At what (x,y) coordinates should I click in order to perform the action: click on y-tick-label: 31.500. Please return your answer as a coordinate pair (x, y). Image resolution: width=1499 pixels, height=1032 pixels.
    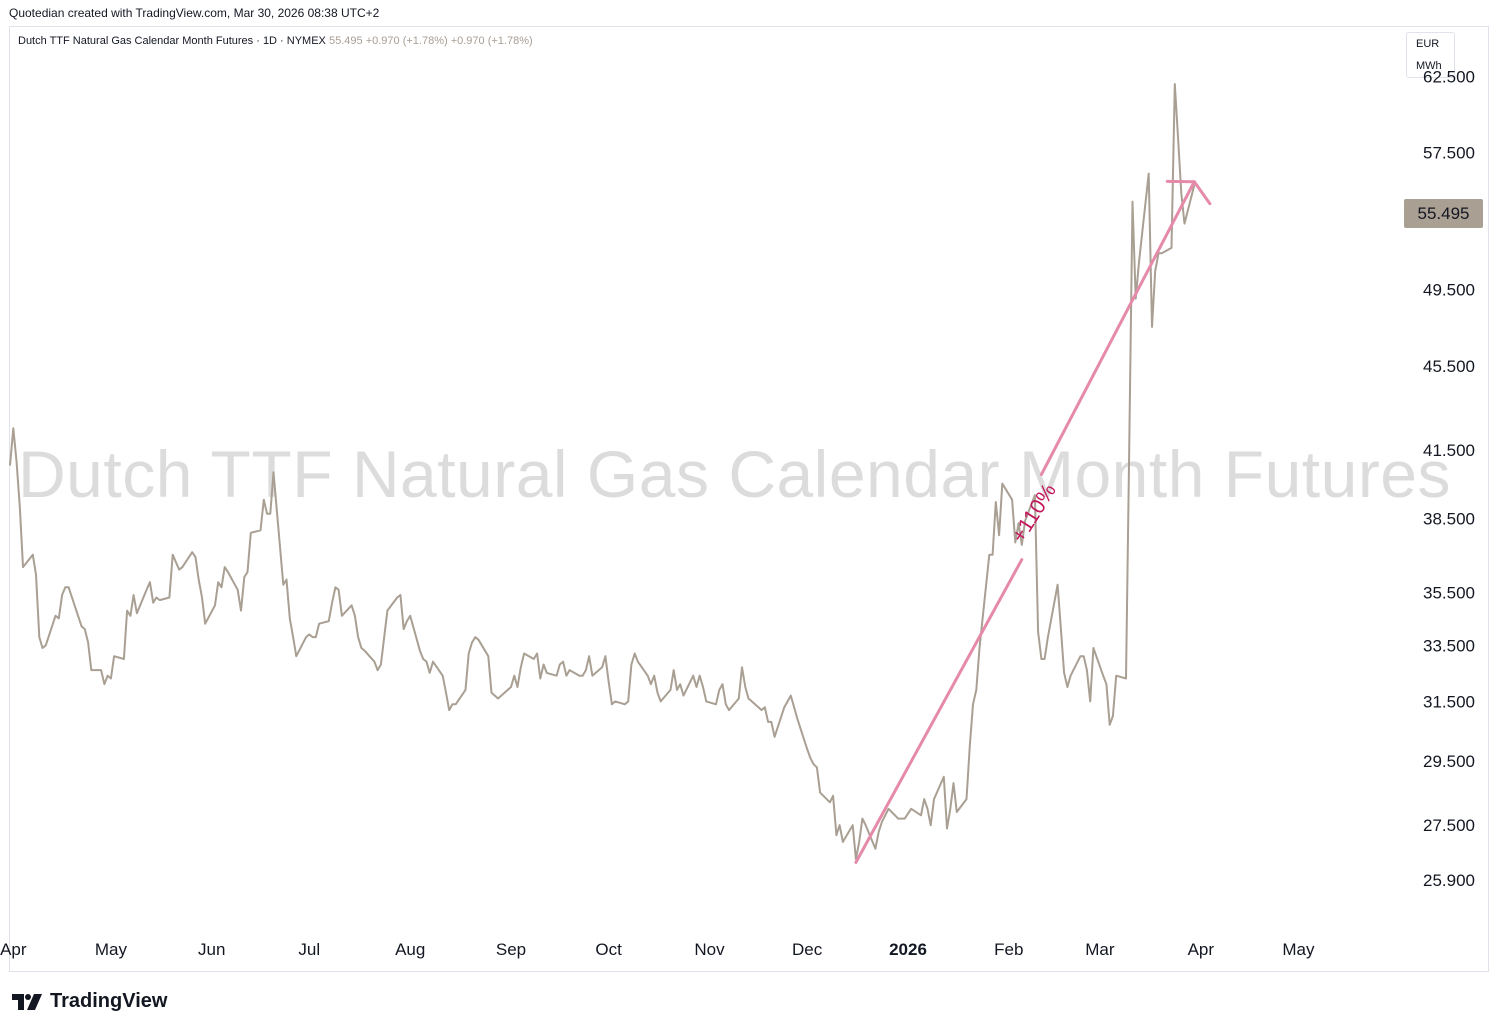
    Looking at the image, I should click on (1449, 701).